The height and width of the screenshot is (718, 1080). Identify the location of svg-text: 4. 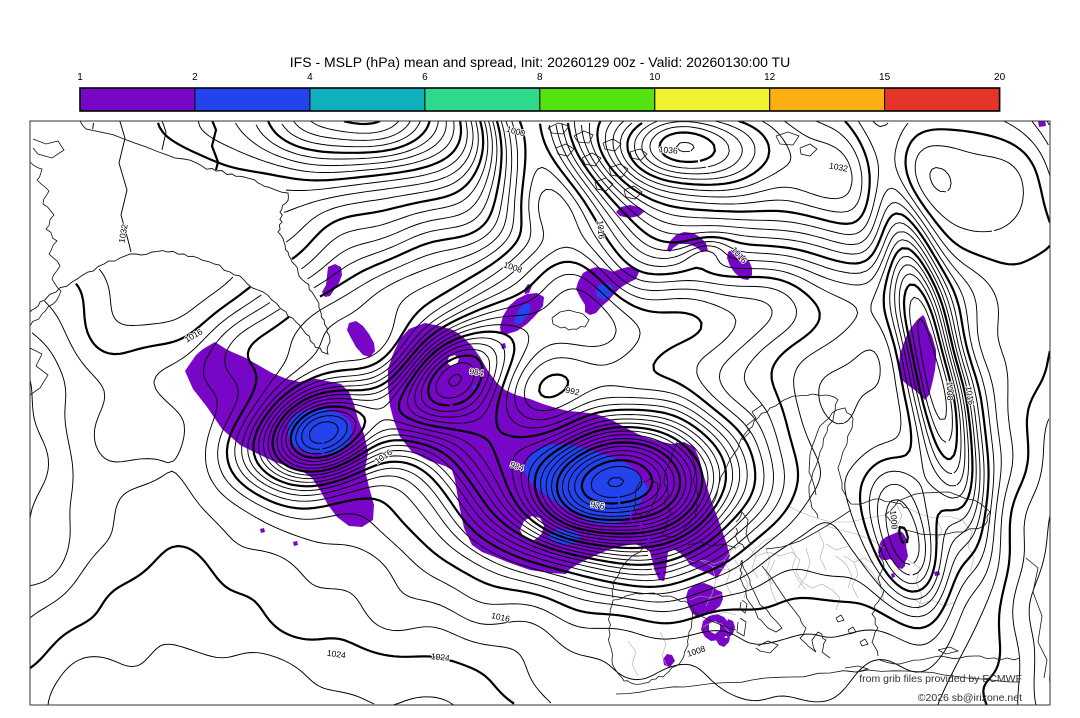
(310, 77).